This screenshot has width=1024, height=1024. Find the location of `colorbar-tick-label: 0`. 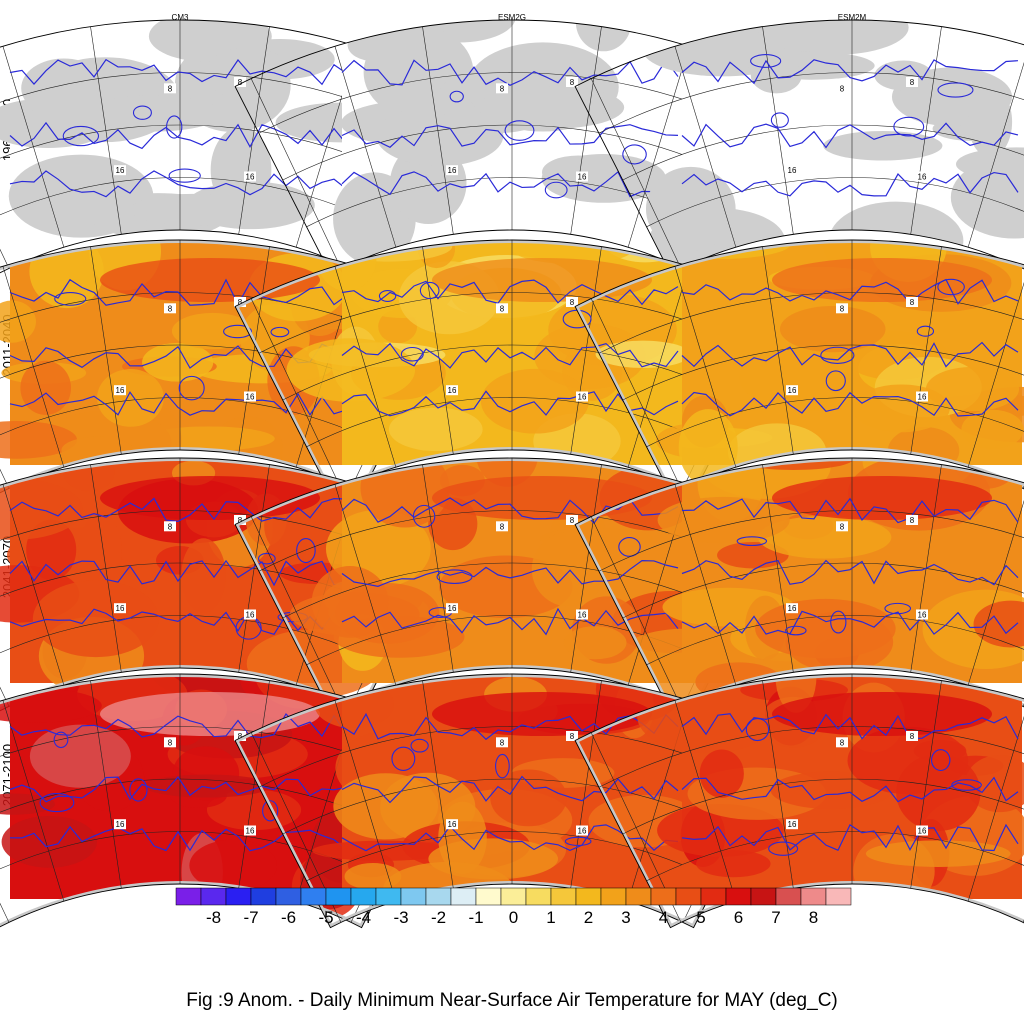

colorbar-tick-label: 0 is located at coordinates (513, 917).